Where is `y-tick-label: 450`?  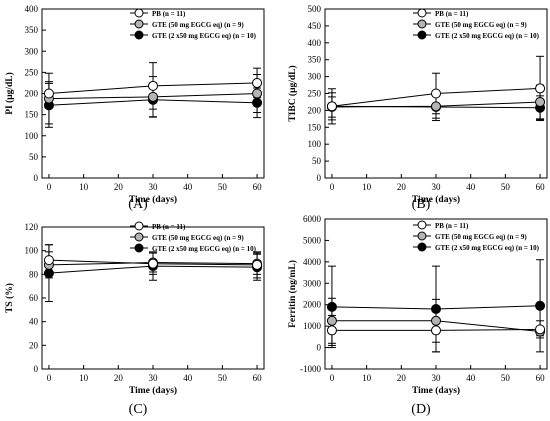 y-tick-label: 450 is located at coordinates (315, 26).